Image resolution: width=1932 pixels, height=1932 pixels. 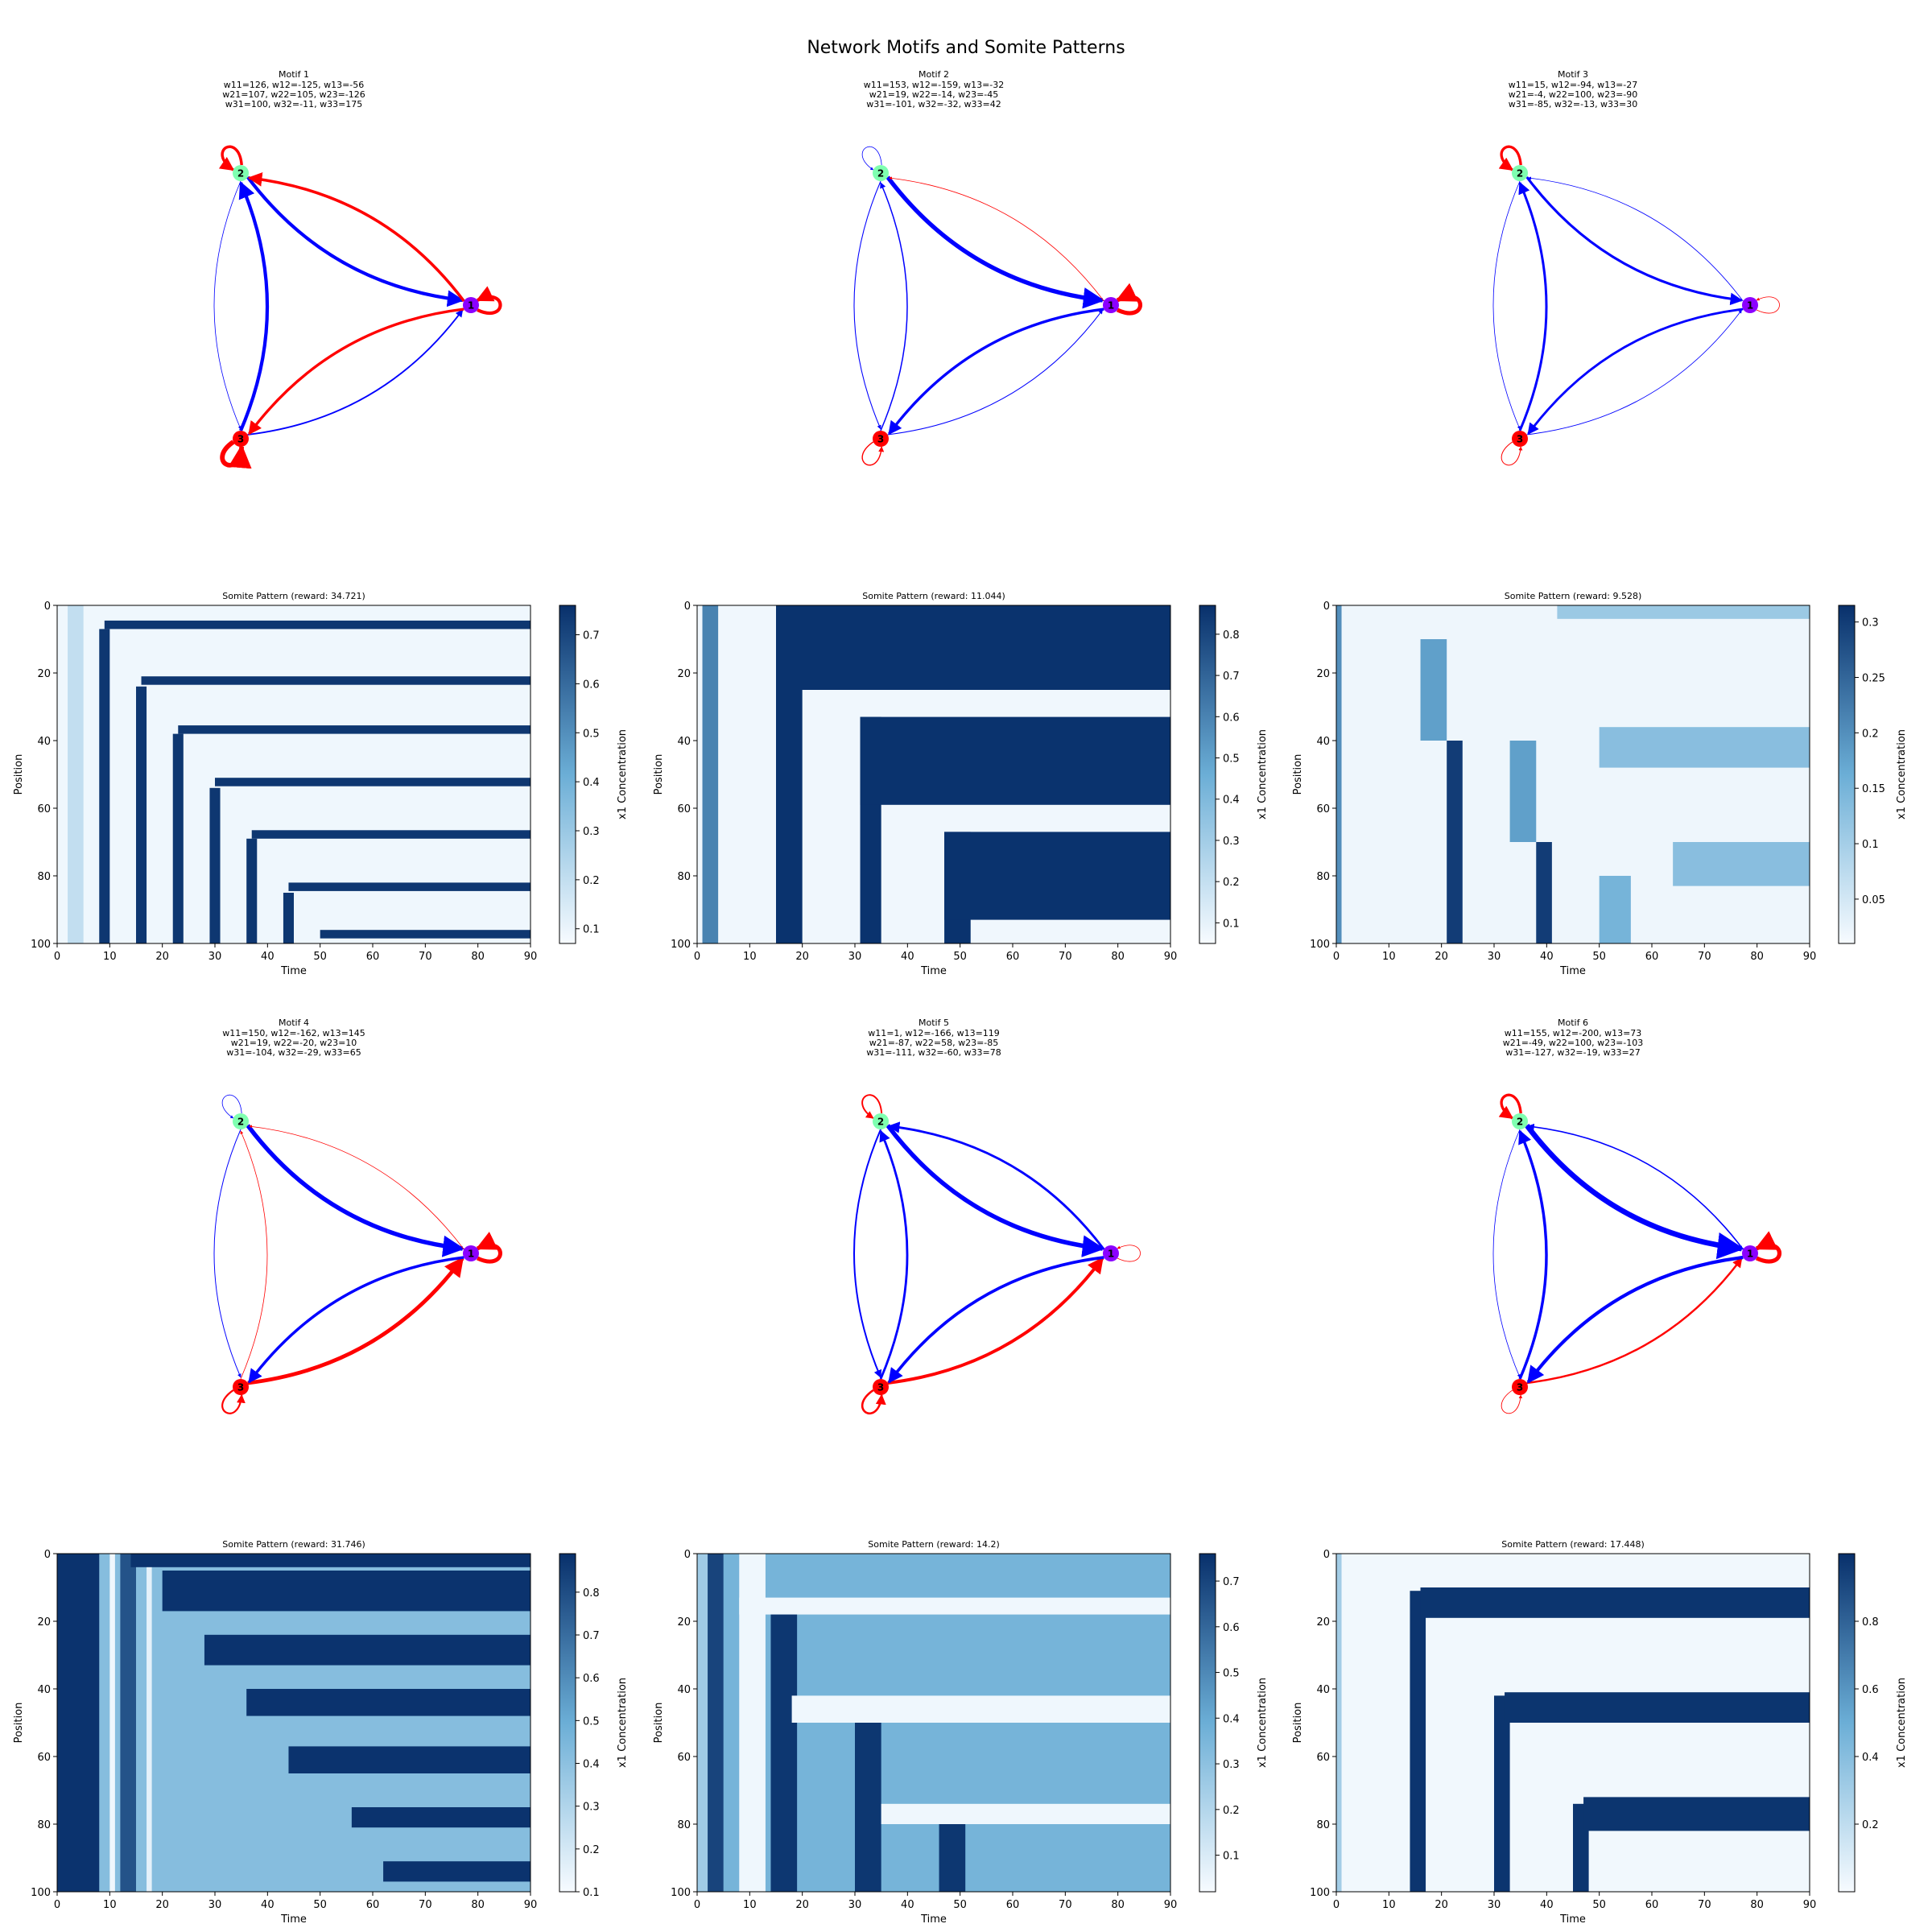 What do you see at coordinates (934, 1544) in the screenshot?
I see `heatmap-title: Somite Pattern (reward: 14.2)` at bounding box center [934, 1544].